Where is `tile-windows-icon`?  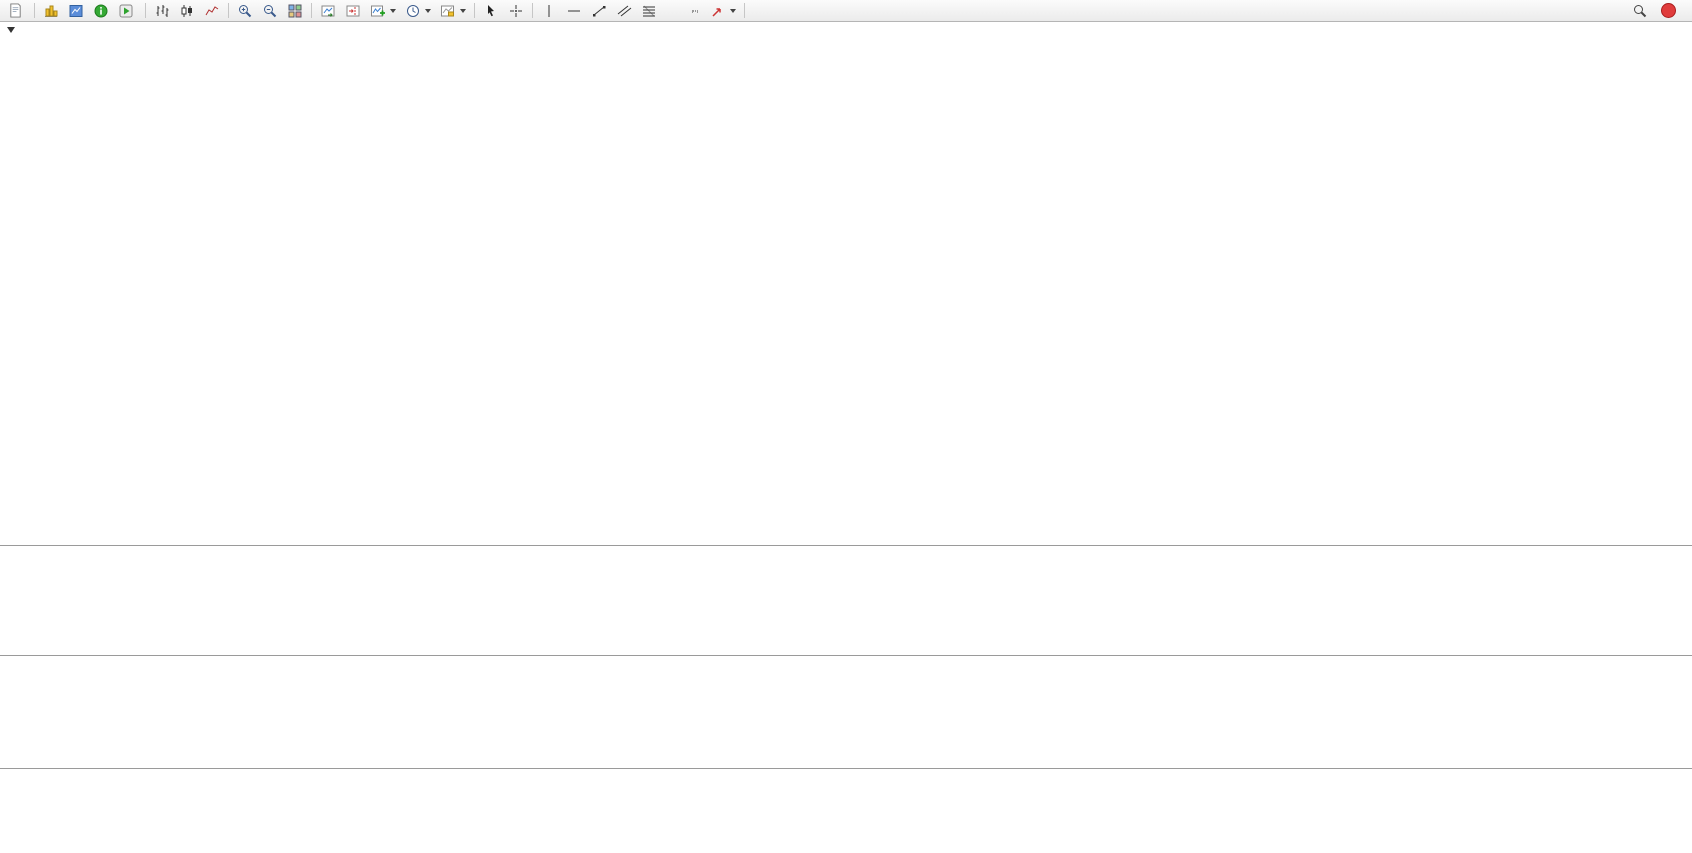
tile-windows-icon is located at coordinates (295, 11).